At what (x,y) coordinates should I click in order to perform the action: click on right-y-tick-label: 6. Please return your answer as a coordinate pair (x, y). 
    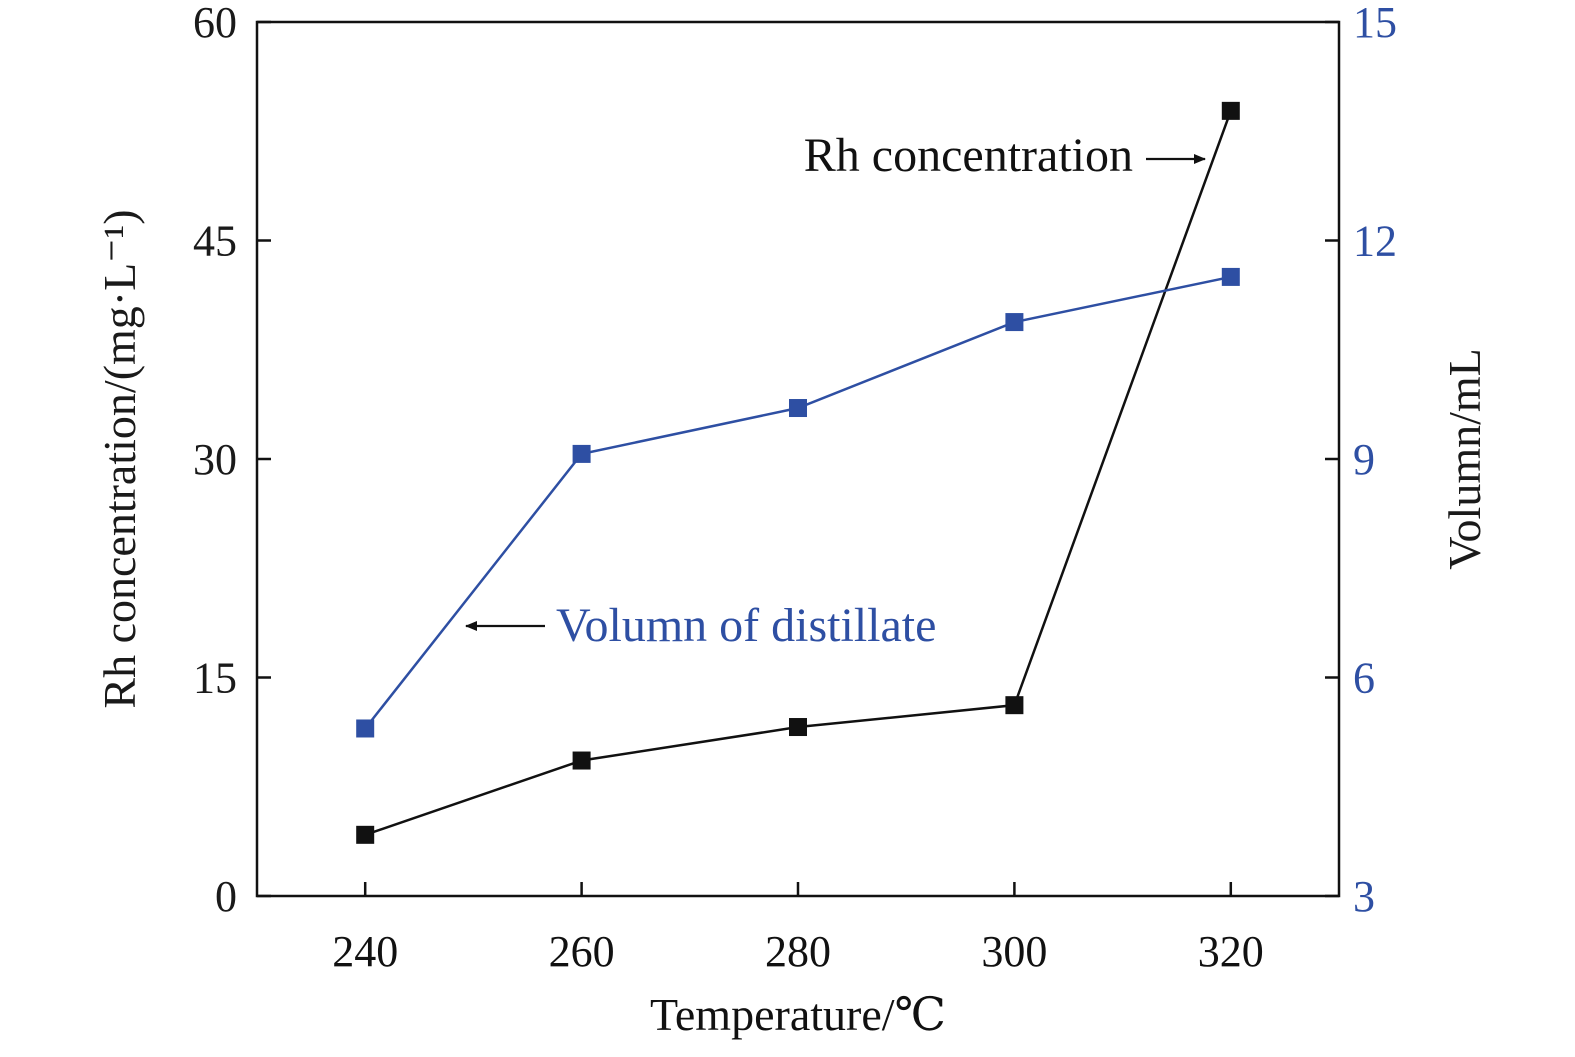
    Looking at the image, I should click on (1364, 678).